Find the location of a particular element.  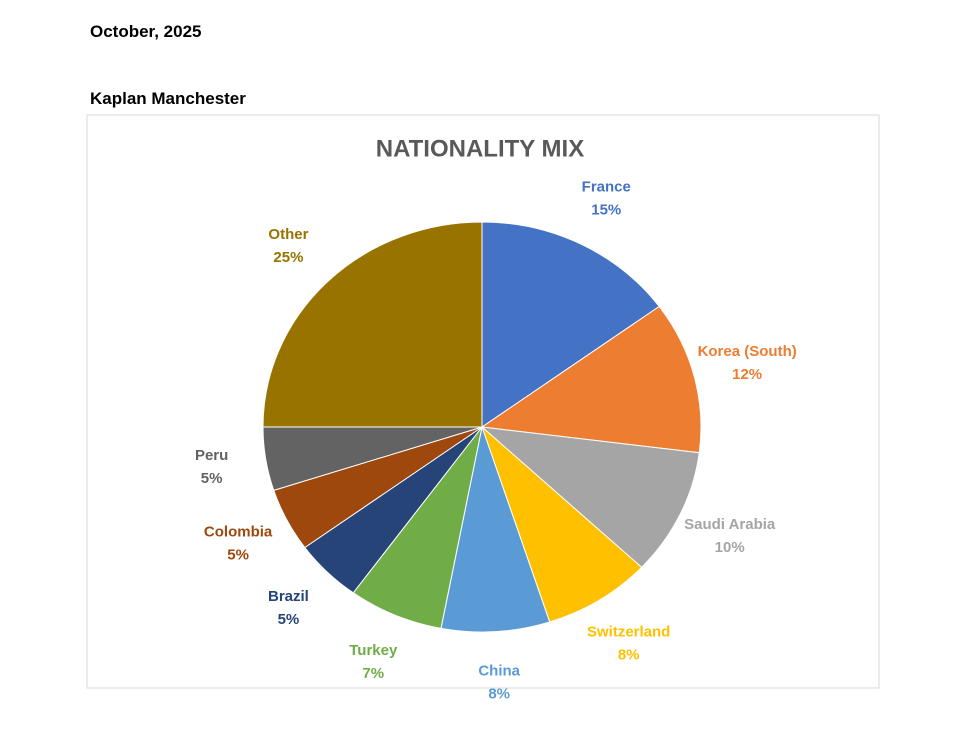

slice-label: Saudi Arabia is located at coordinates (730, 524).